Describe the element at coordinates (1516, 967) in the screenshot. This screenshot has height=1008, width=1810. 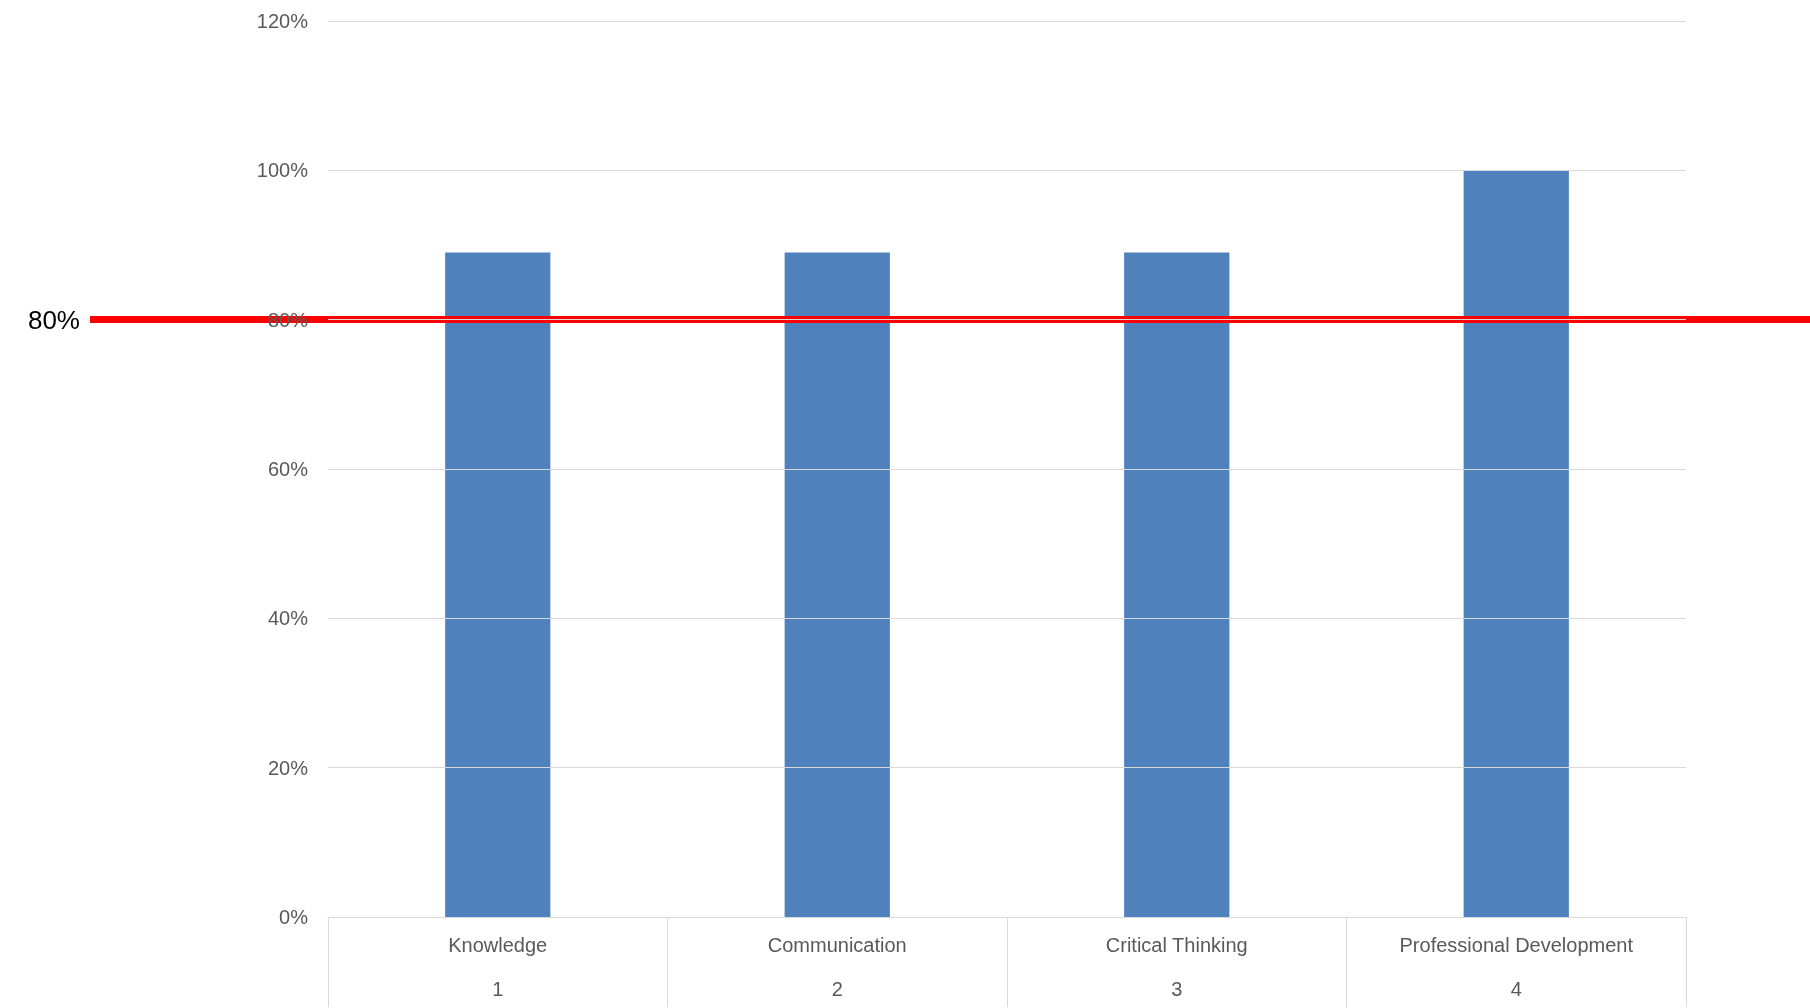
I see `x-tick-label: Professional Development 4` at that location.